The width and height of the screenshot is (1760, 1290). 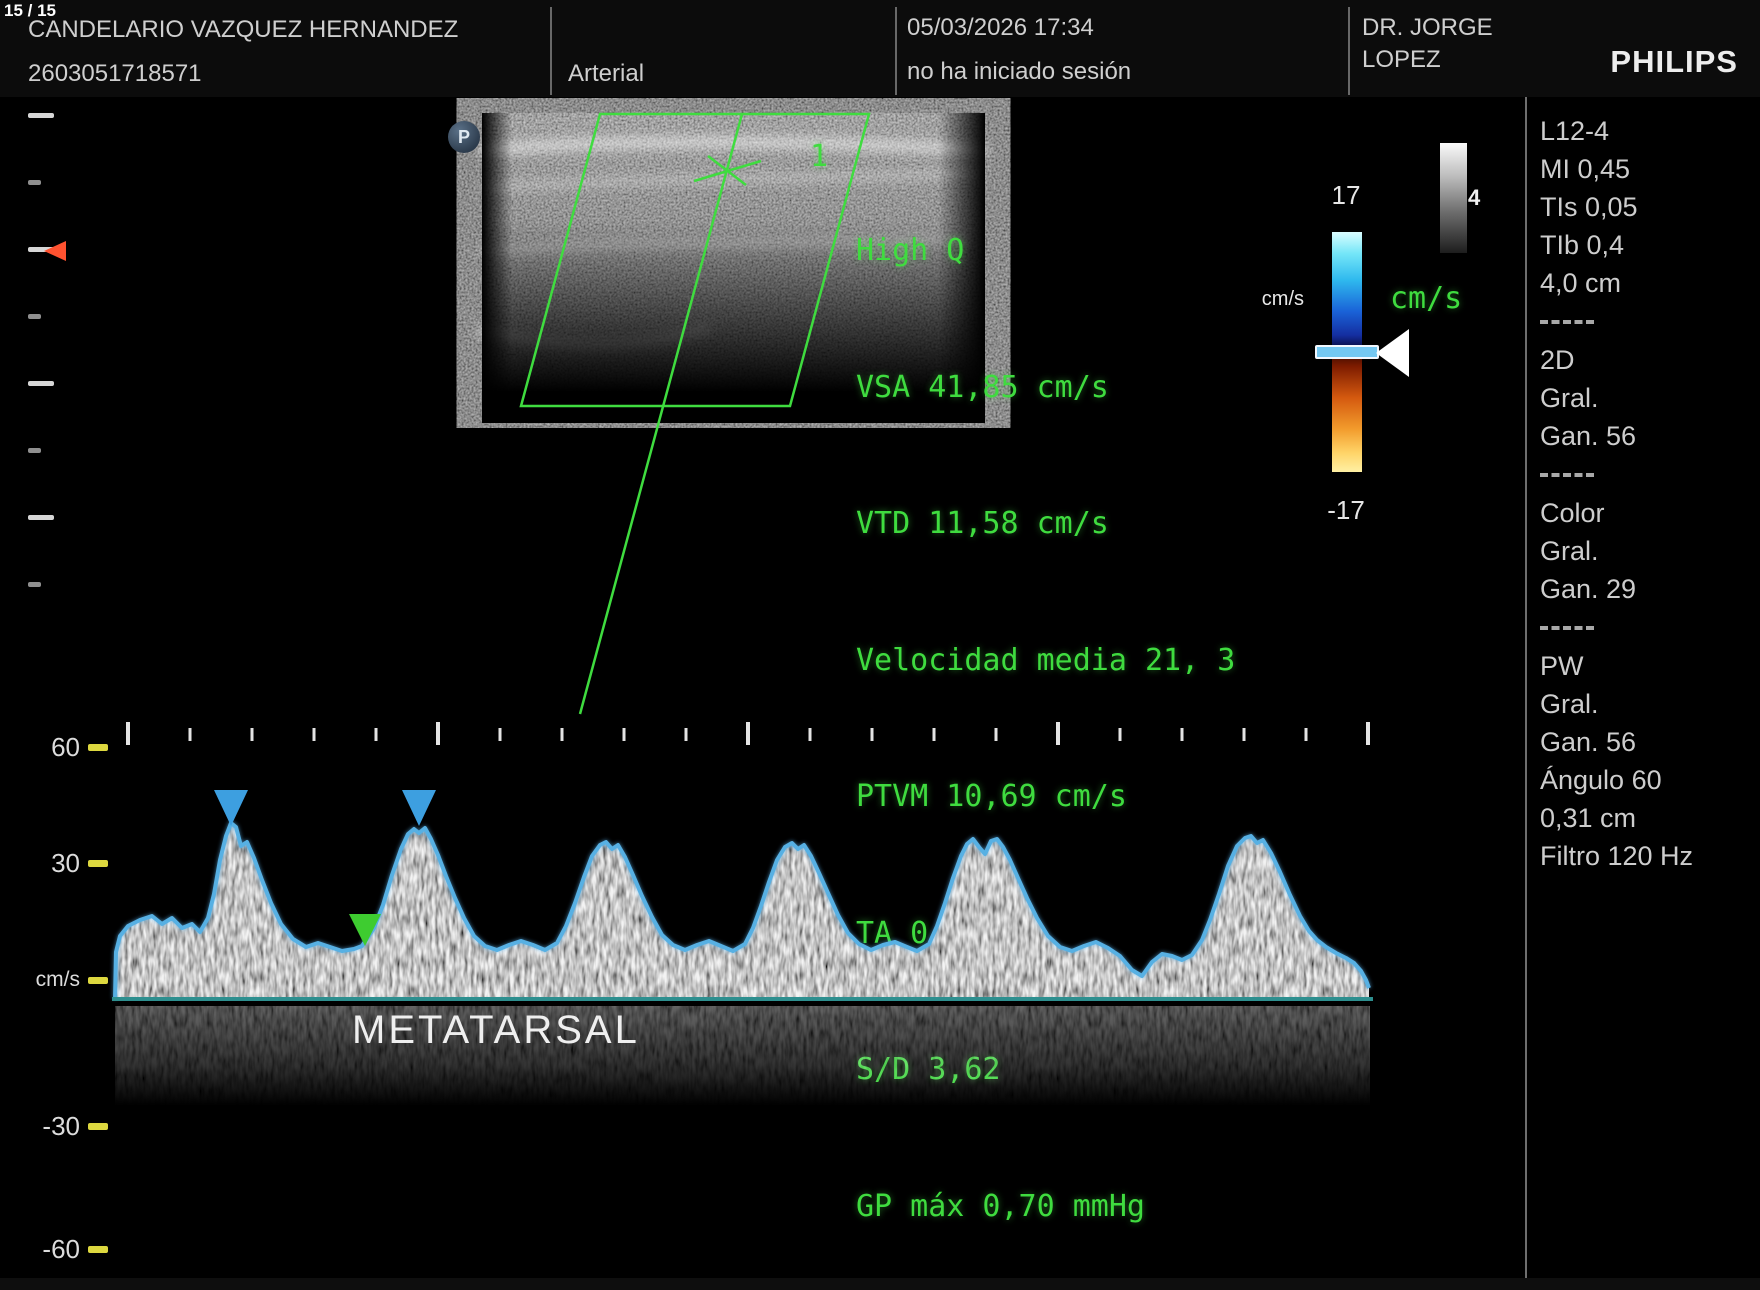 What do you see at coordinates (1562, 666) in the screenshot?
I see `sidebar-item-pw: PW` at bounding box center [1562, 666].